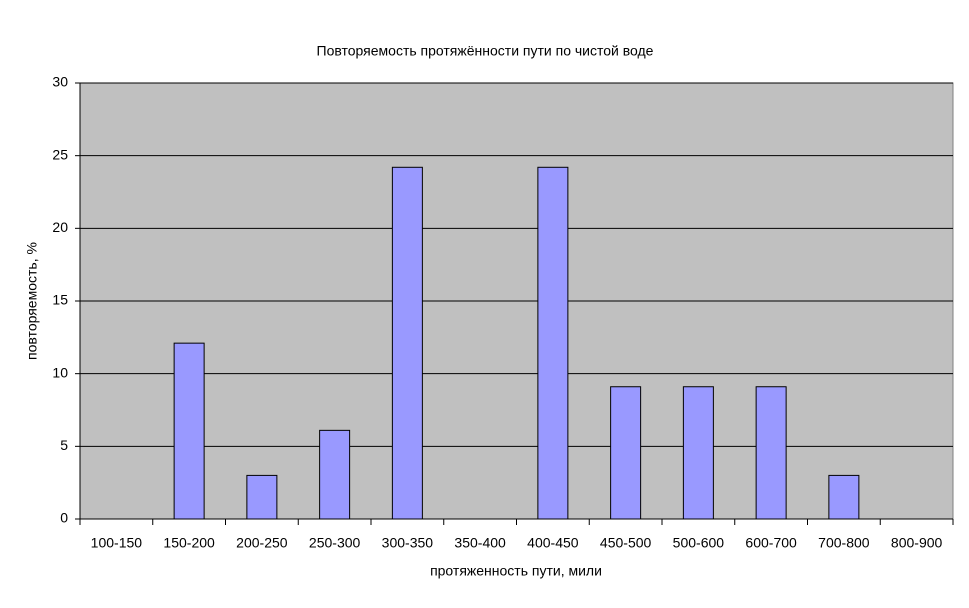 The height and width of the screenshot is (608, 969). I want to click on x-tick-label: 450-500, so click(626, 543).